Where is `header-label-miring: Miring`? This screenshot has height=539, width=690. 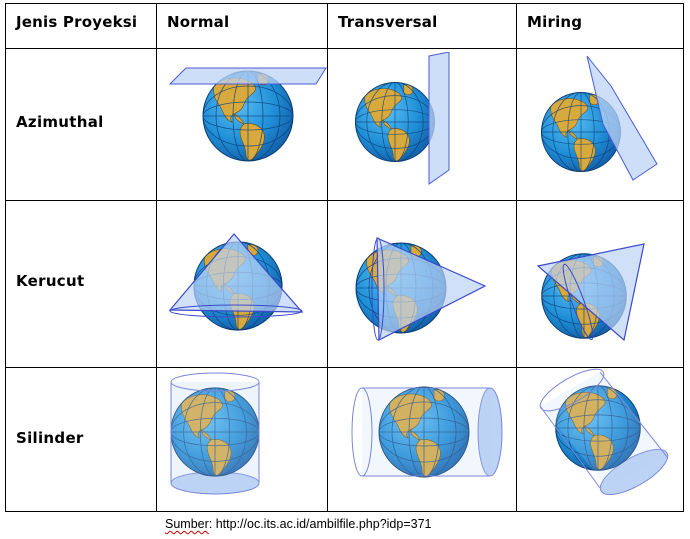 header-label-miring: Miring is located at coordinates (555, 22).